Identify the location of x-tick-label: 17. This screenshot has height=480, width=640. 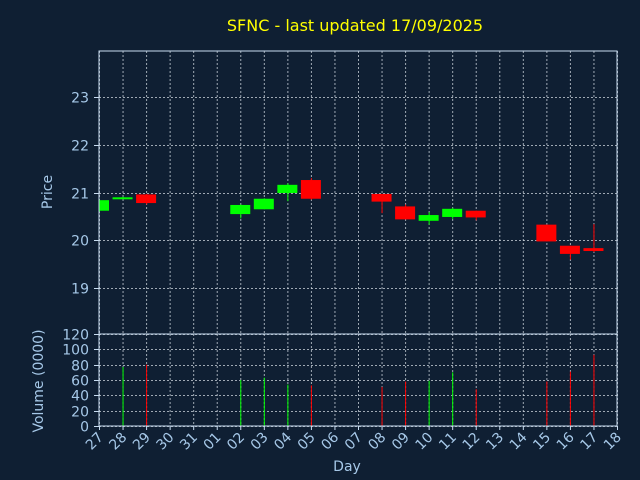
(589, 442).